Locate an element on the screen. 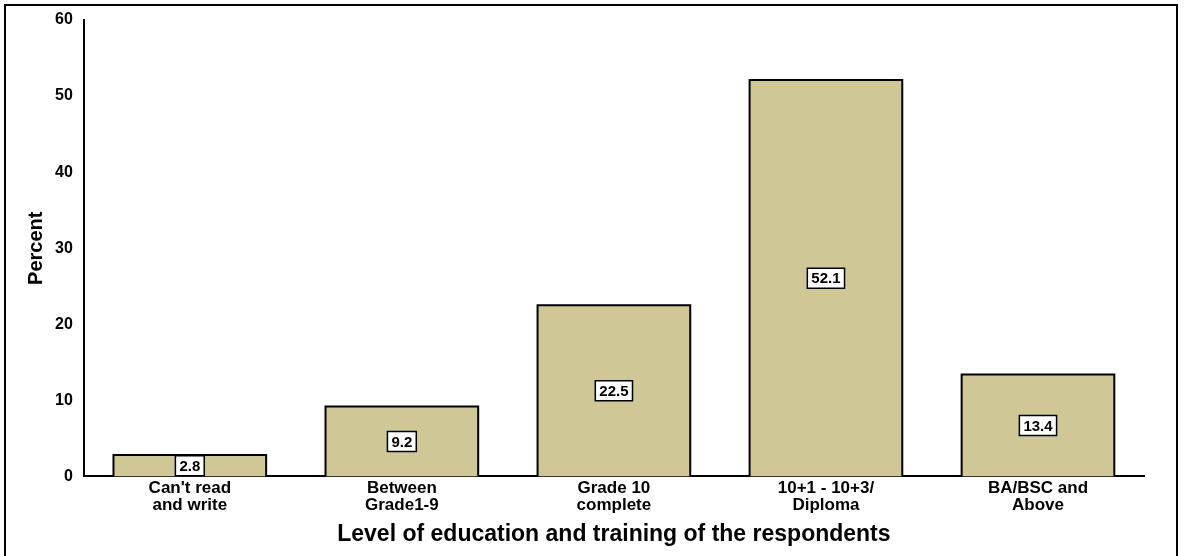 The height and width of the screenshot is (556, 1184). y-tick-label: 10 is located at coordinates (64, 399).